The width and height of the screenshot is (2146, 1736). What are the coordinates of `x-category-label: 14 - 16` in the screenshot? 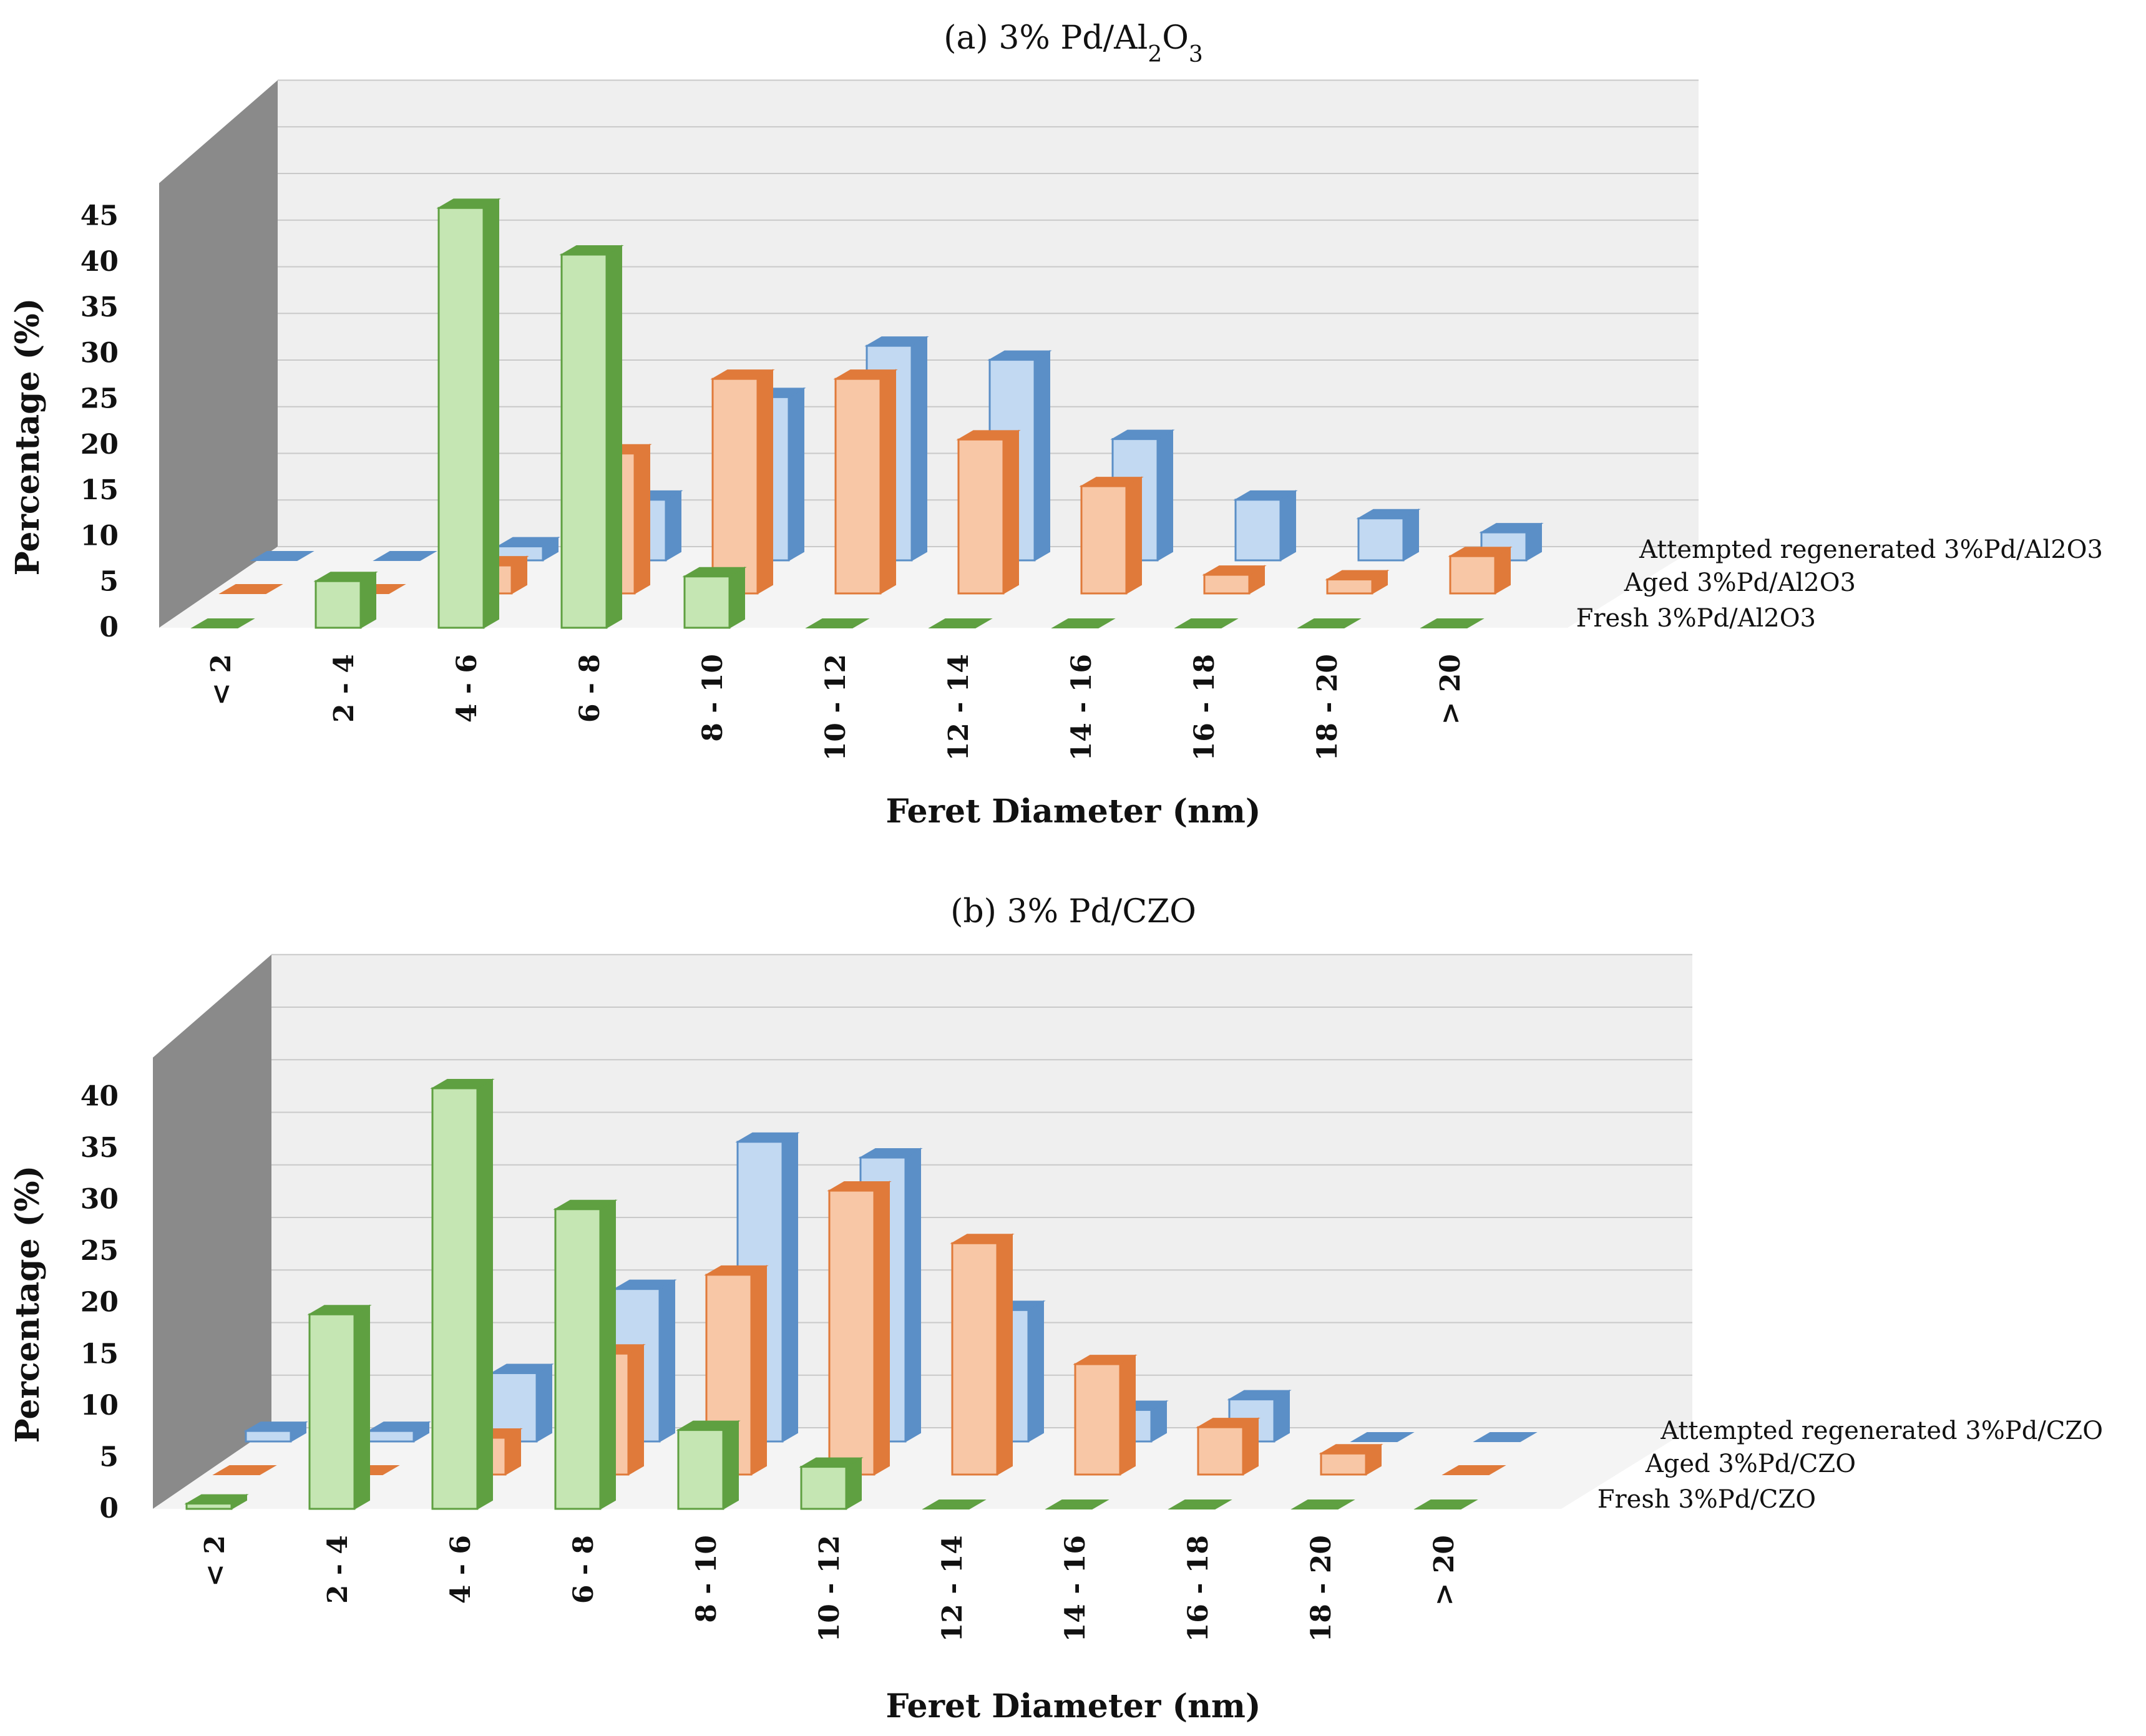 It's located at (1082, 707).